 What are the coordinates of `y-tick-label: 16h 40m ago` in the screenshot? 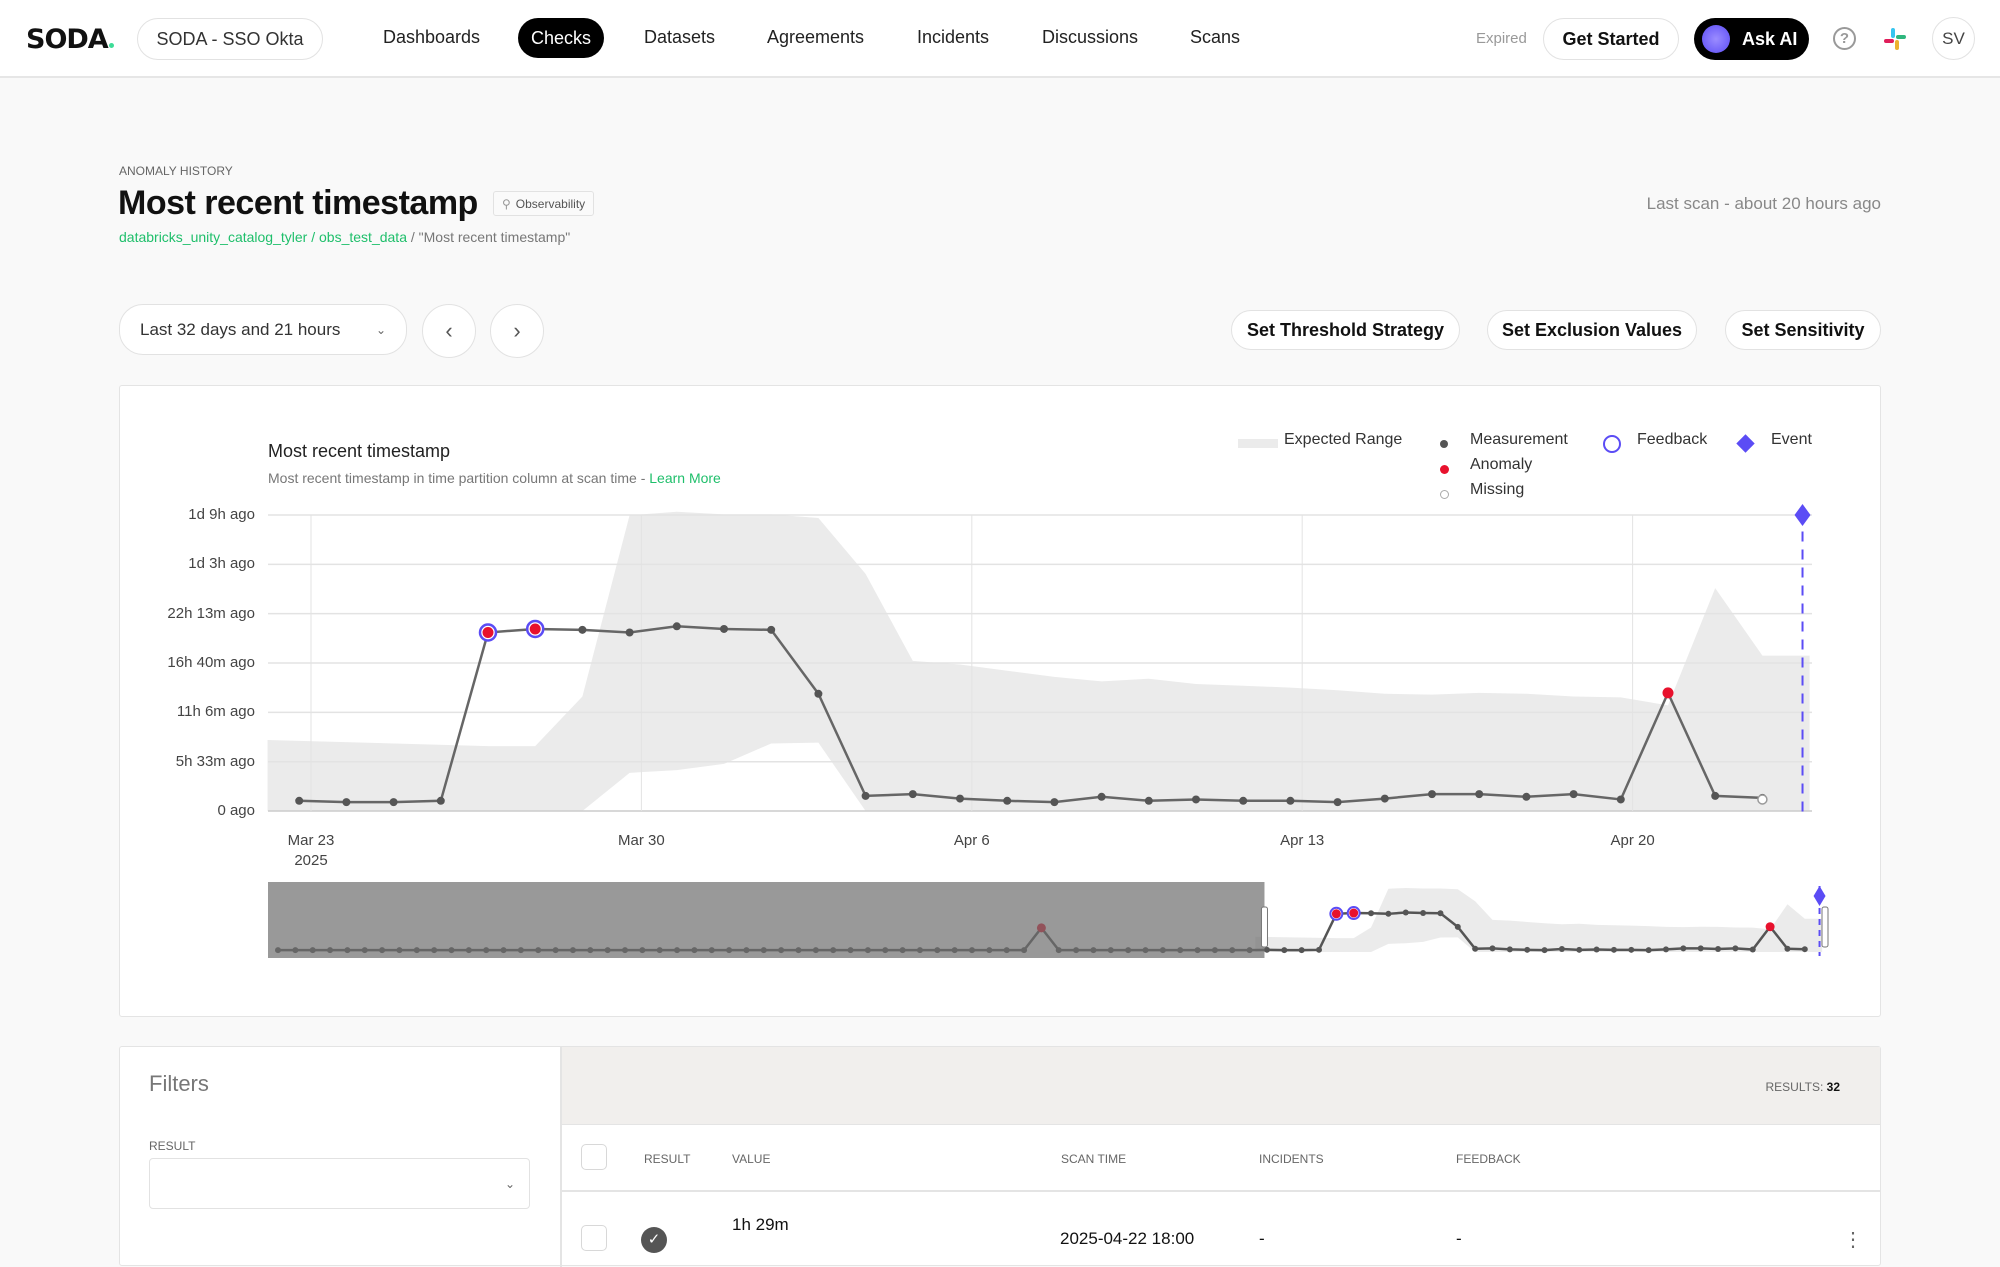 It's located at (211, 662).